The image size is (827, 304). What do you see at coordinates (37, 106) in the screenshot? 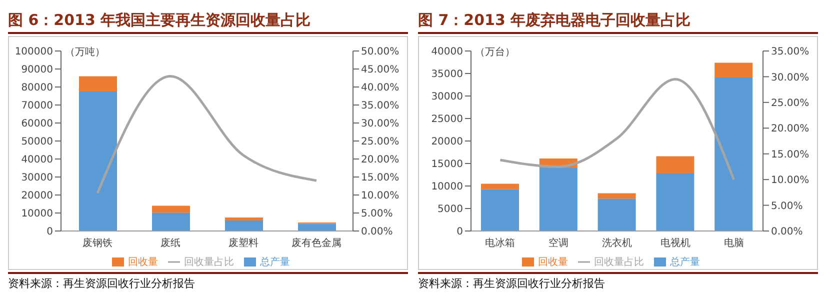
I see `y-tick-label: 70000` at bounding box center [37, 106].